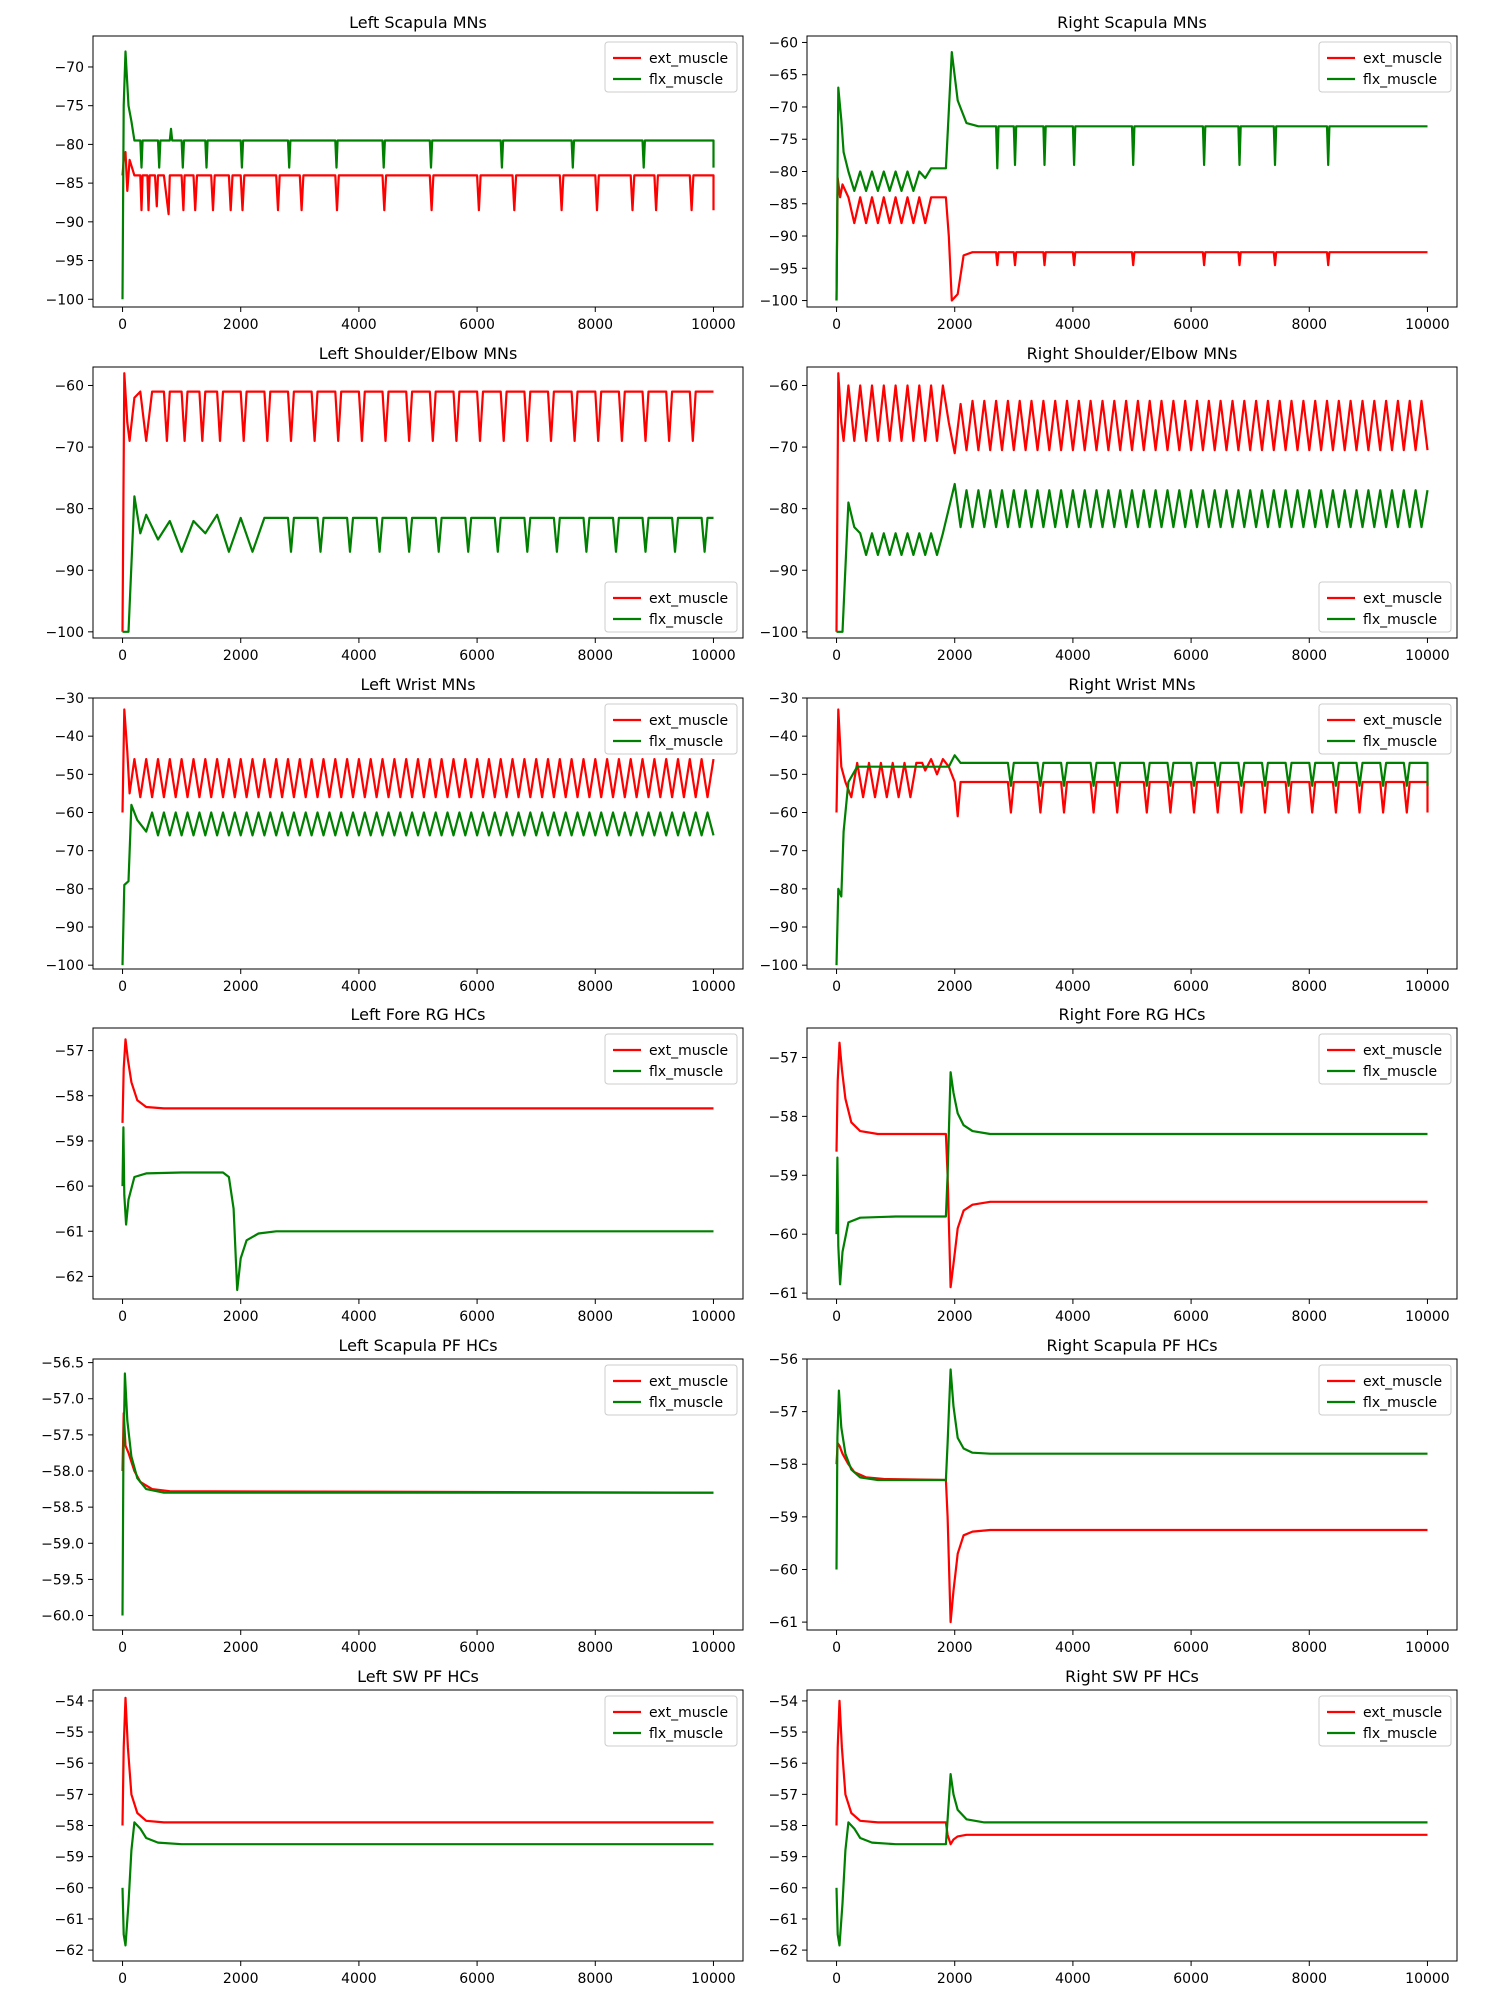 The height and width of the screenshot is (2000, 1500). I want to click on chart-title: Left Scapula PF HCs, so click(417, 1345).